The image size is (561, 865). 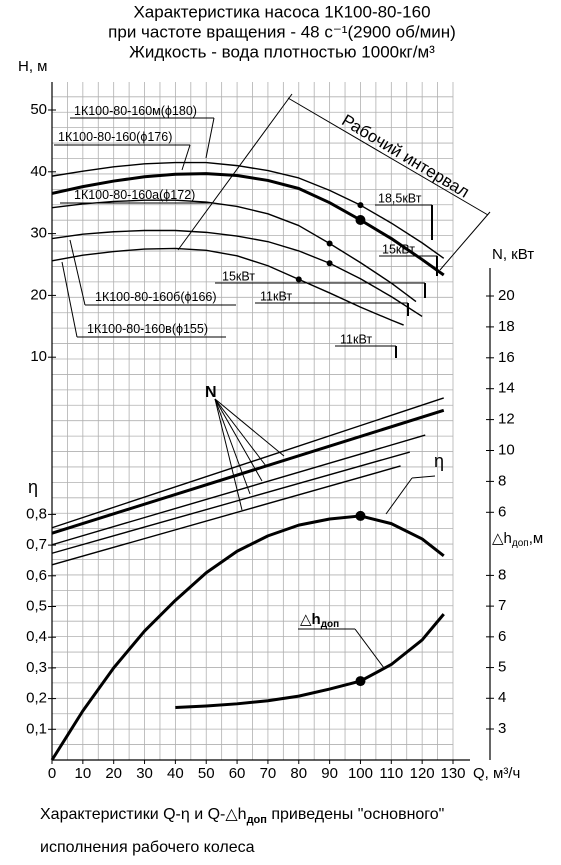 I want to click on y-tick-label: 0,6, so click(x=36, y=575).